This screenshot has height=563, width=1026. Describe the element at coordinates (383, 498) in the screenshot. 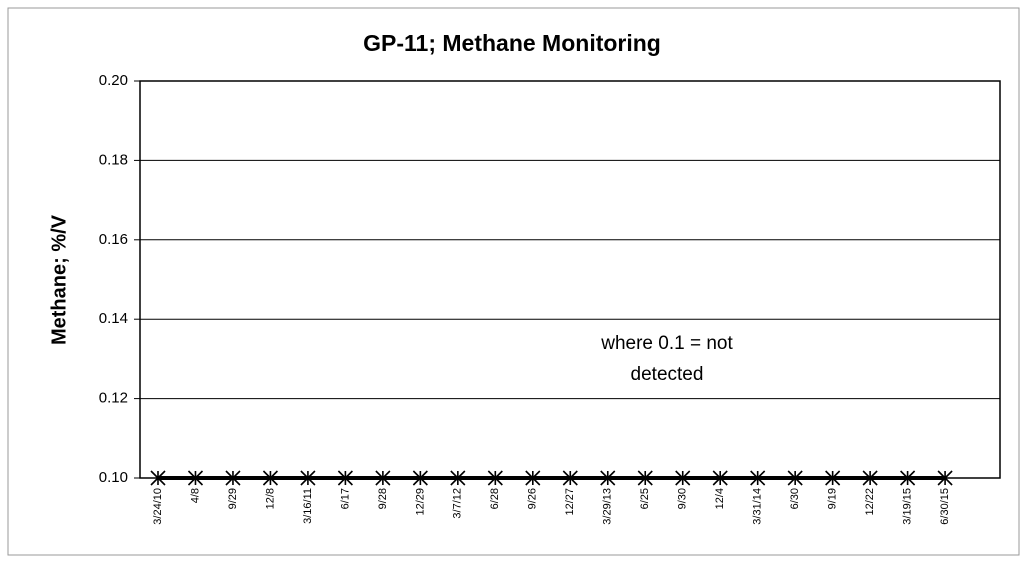

I see `x-tick-label: 9/28` at that location.